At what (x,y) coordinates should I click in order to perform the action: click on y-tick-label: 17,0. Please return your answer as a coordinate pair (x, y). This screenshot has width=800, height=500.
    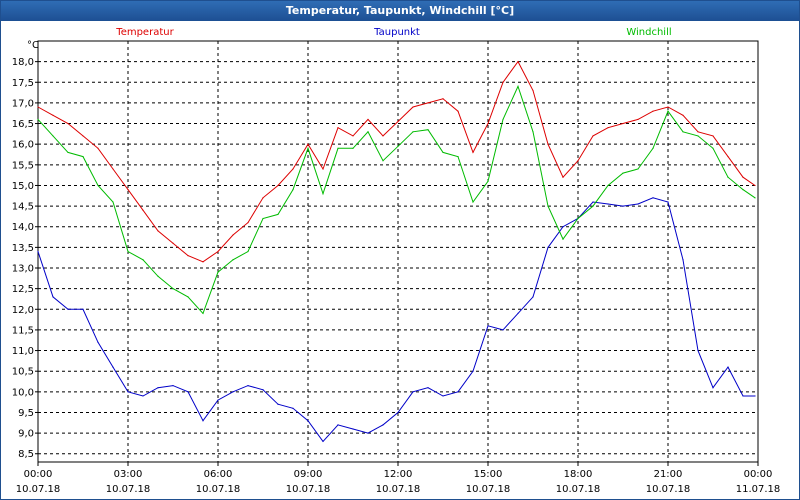
    Looking at the image, I should click on (23, 103).